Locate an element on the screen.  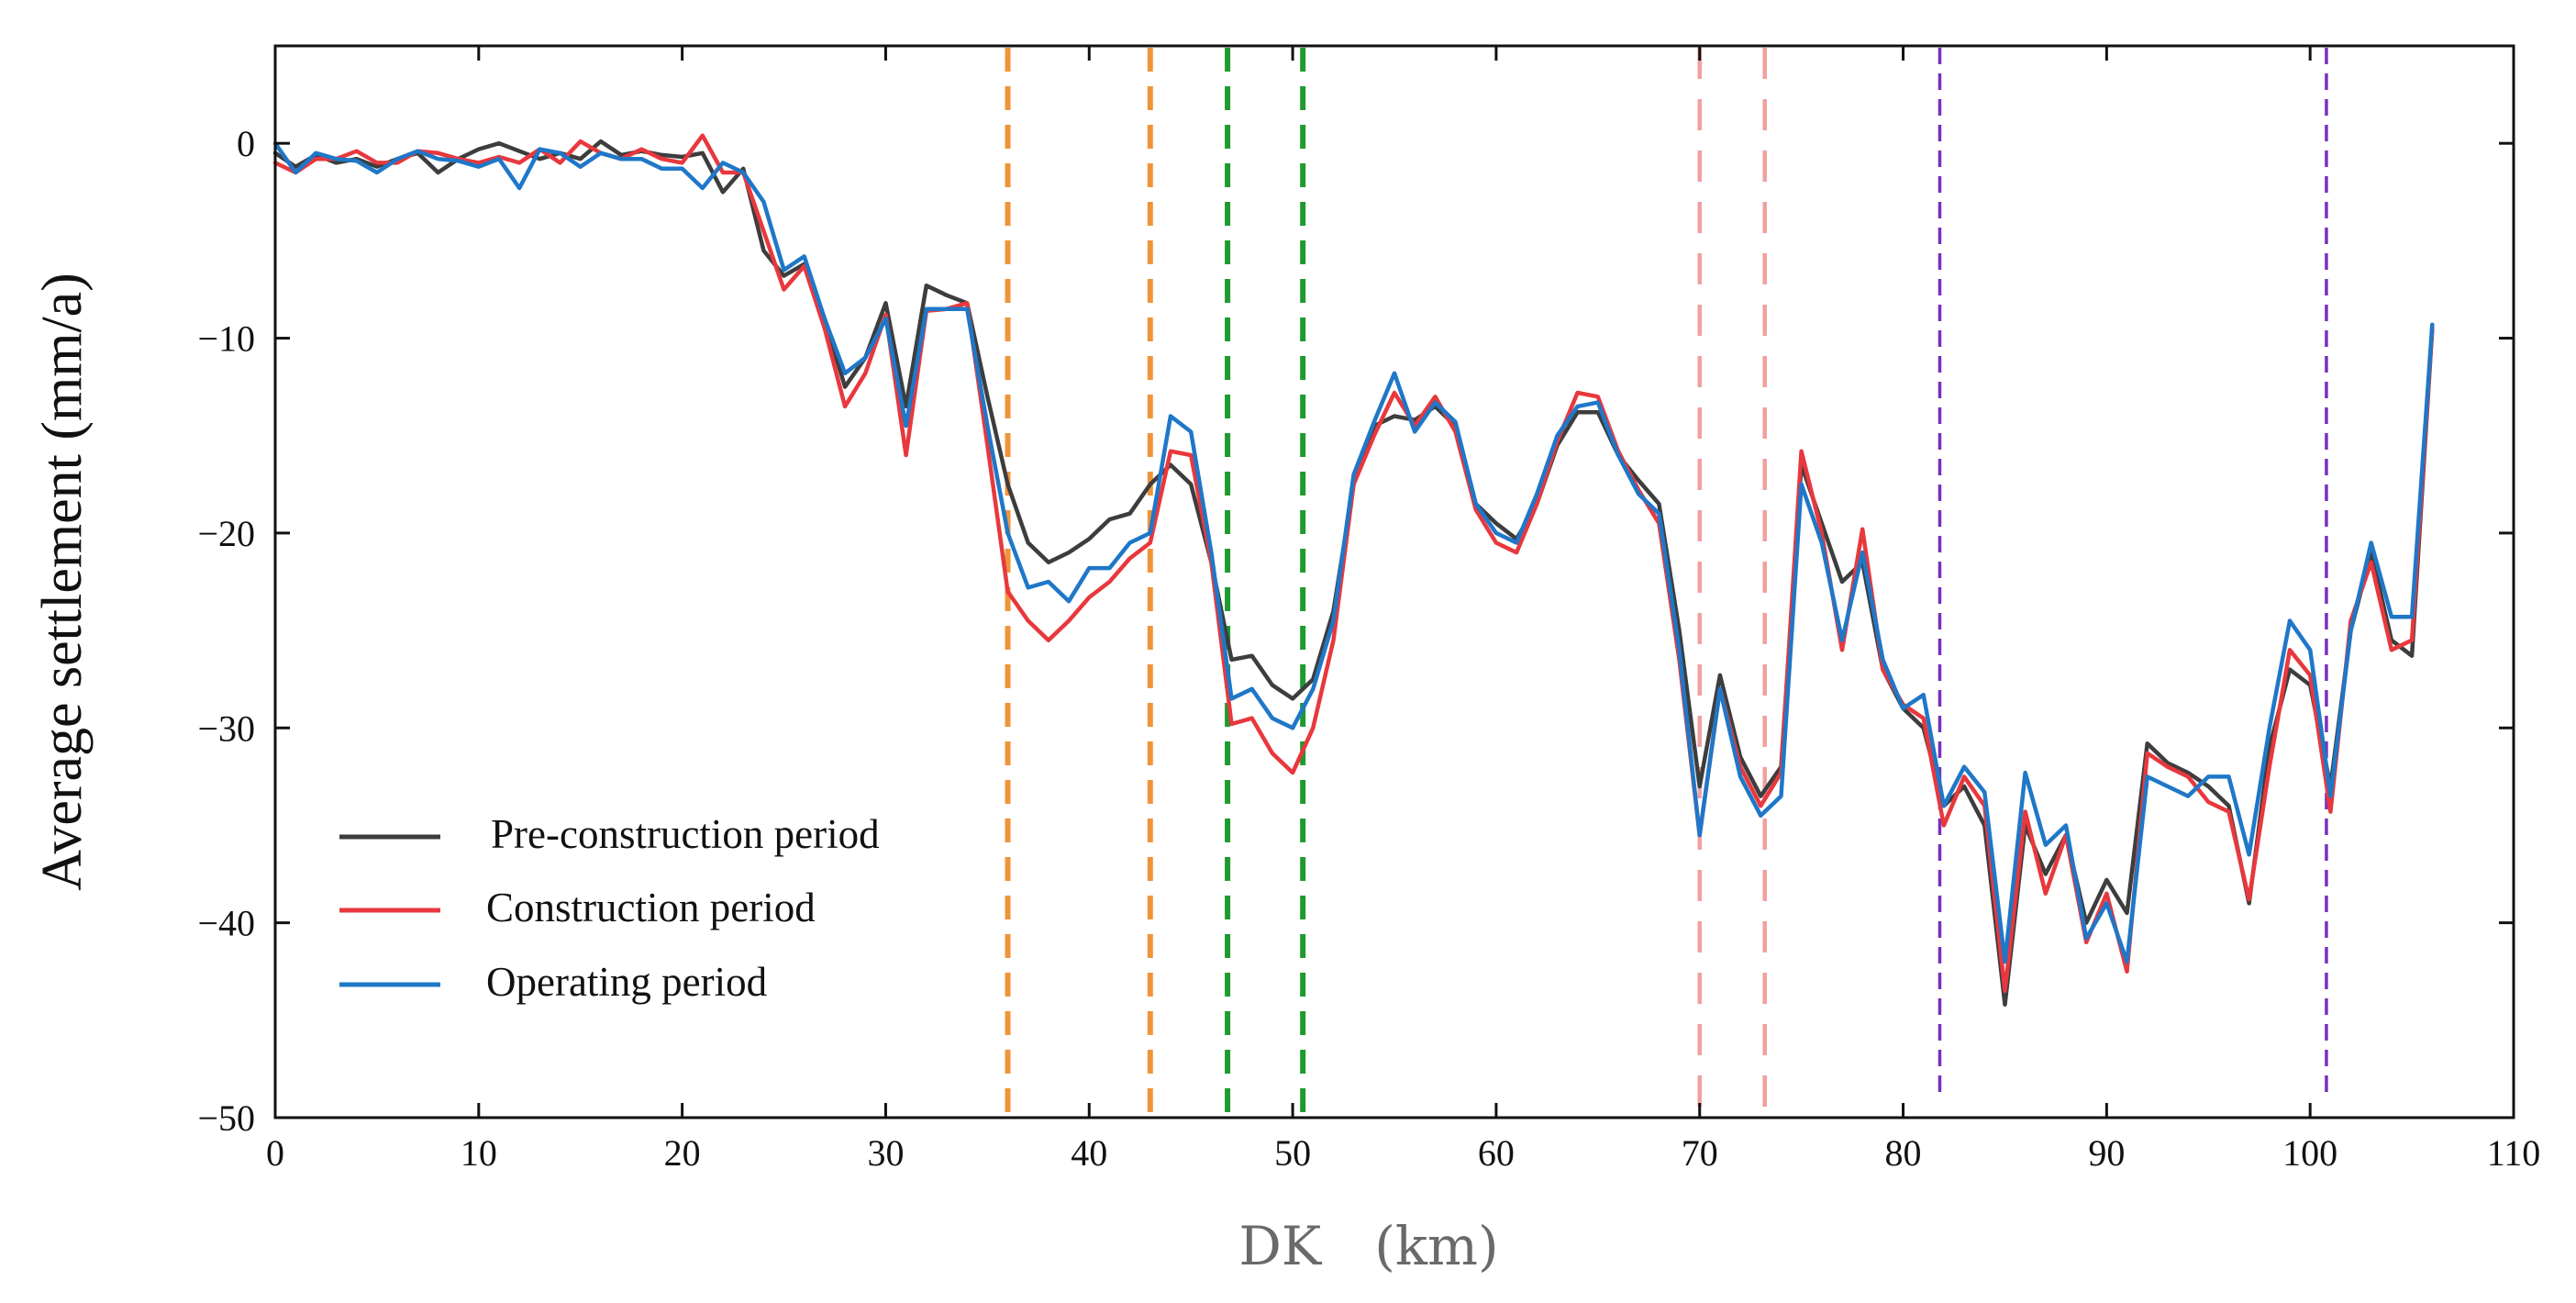
x-tick-label: 110 is located at coordinates (2514, 1153).